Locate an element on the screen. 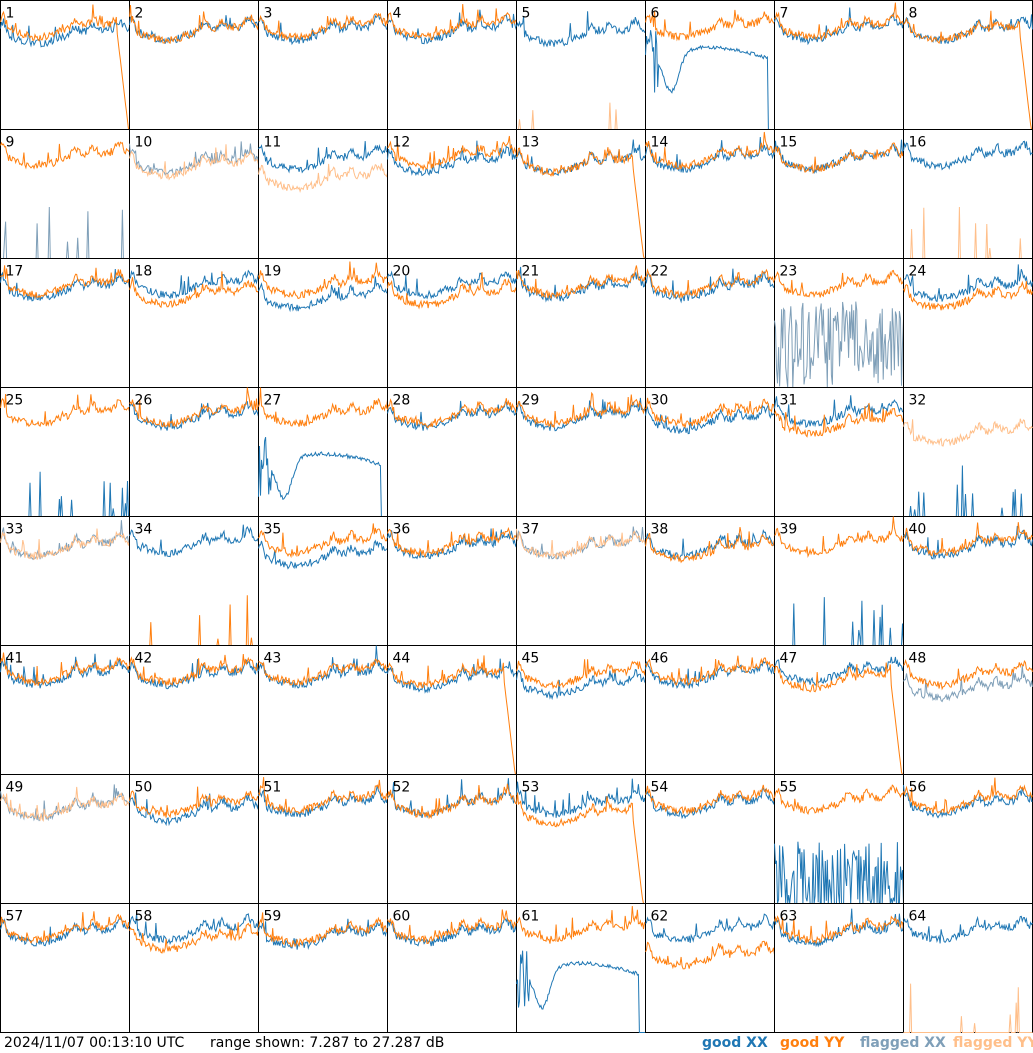 This screenshot has height=1053, width=1033. tile-label: 51 is located at coordinates (273, 788).